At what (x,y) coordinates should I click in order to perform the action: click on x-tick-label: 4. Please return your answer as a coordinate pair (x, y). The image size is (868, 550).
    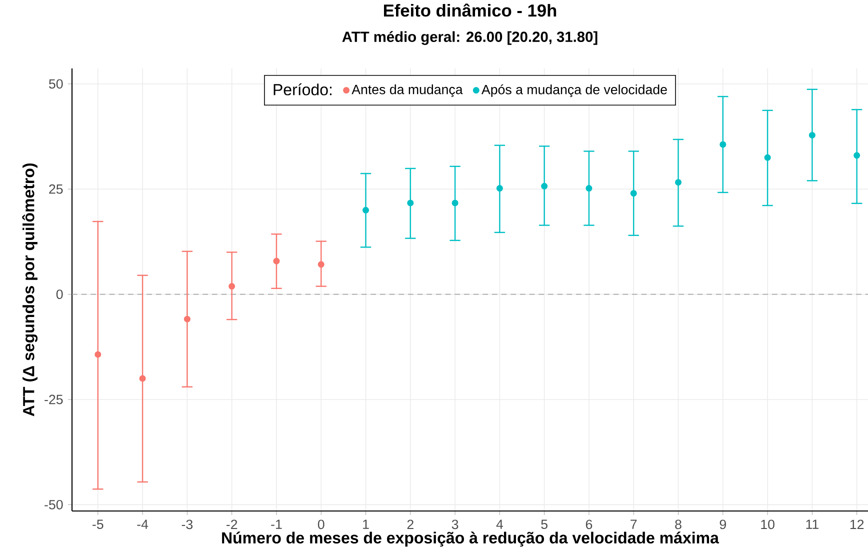
    Looking at the image, I should click on (500, 524).